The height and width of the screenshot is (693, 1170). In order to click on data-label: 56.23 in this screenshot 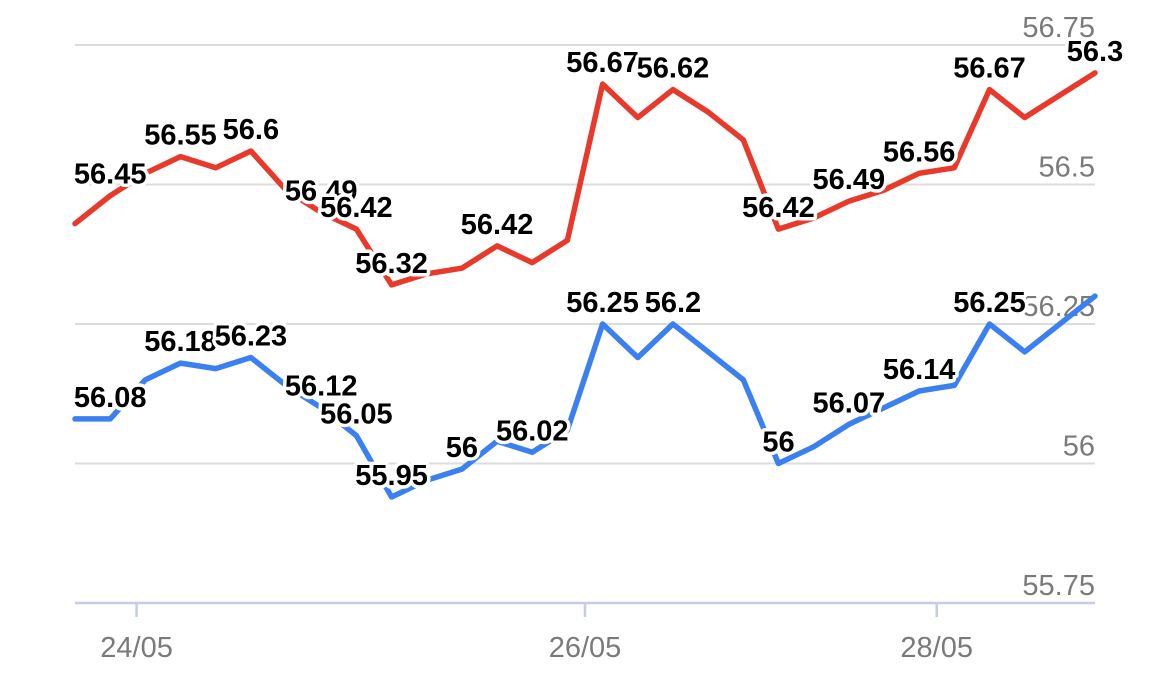, I will do `click(251, 336)`.